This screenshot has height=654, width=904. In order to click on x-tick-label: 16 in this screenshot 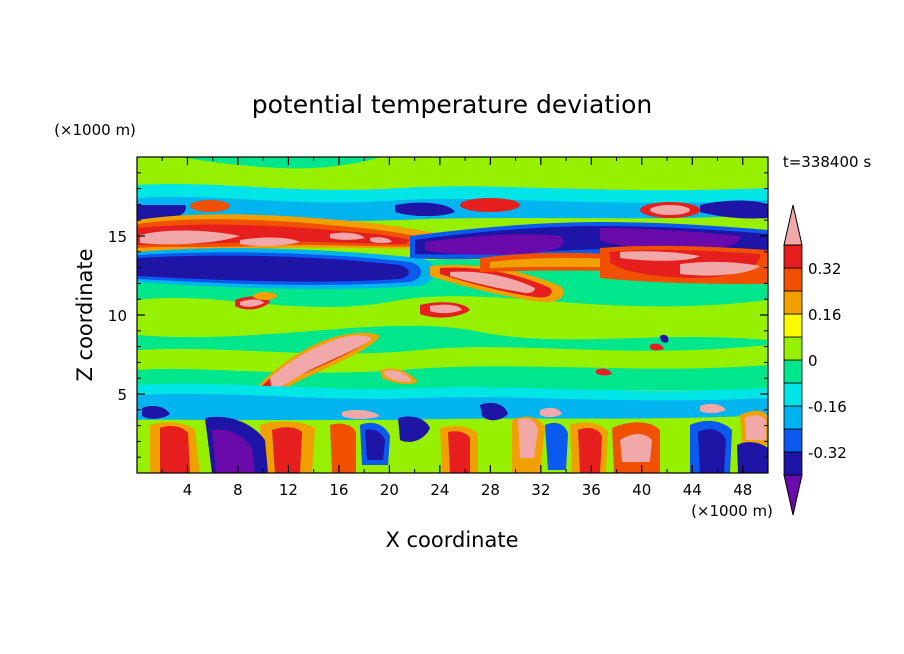, I will do `click(338, 490)`.